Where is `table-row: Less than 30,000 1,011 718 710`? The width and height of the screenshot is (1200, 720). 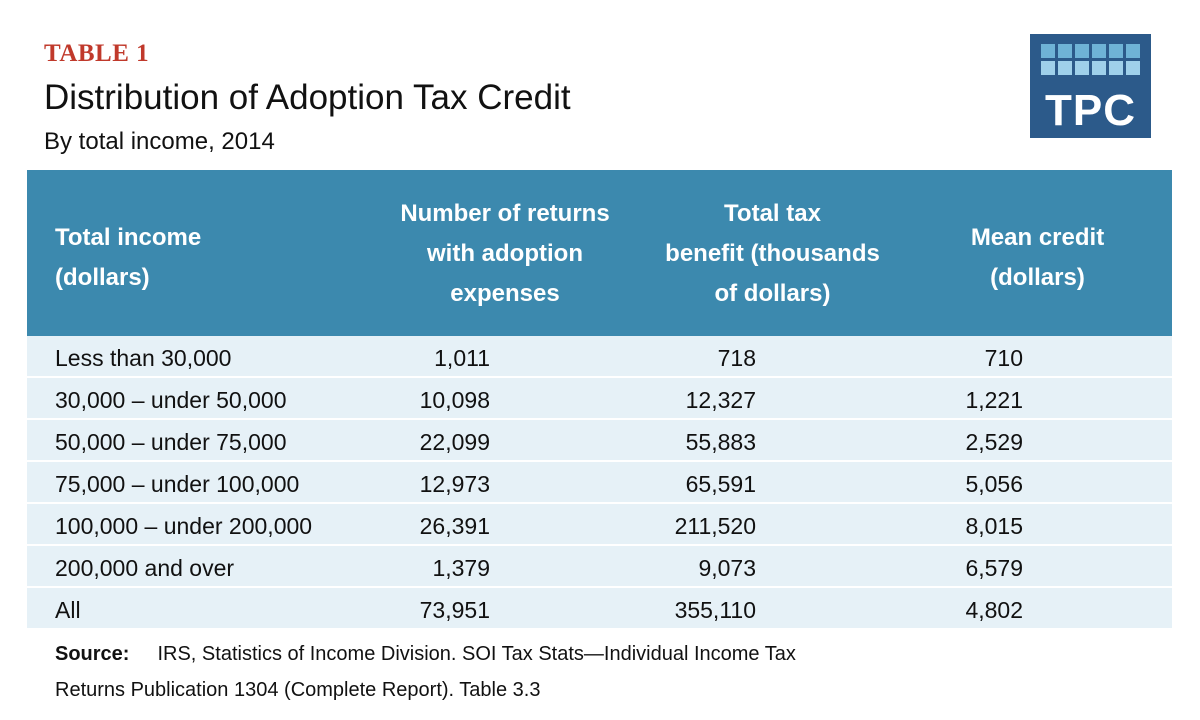 table-row: Less than 30,000 1,011 718 710 is located at coordinates (599, 357).